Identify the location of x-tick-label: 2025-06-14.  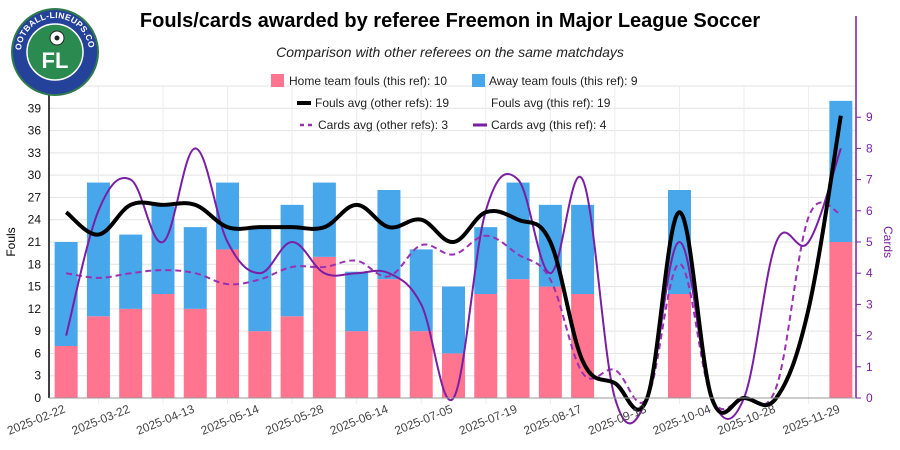
(359, 420).